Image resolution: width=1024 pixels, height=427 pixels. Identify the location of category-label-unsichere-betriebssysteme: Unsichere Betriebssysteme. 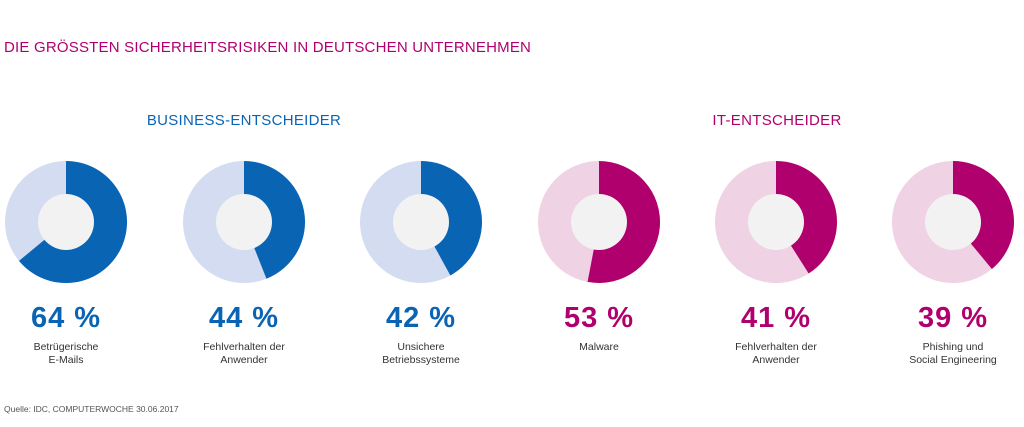
(421, 353).